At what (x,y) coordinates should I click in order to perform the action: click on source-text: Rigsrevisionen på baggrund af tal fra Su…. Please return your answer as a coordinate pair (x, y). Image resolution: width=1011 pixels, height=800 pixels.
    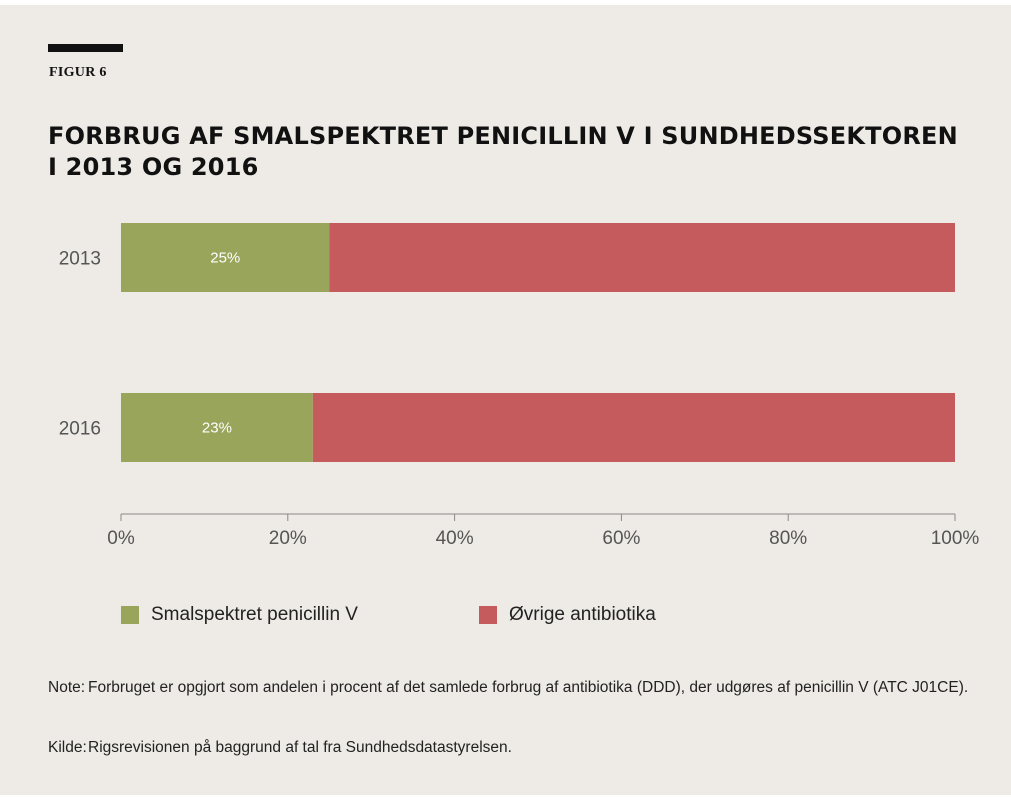
    Looking at the image, I should click on (300, 747).